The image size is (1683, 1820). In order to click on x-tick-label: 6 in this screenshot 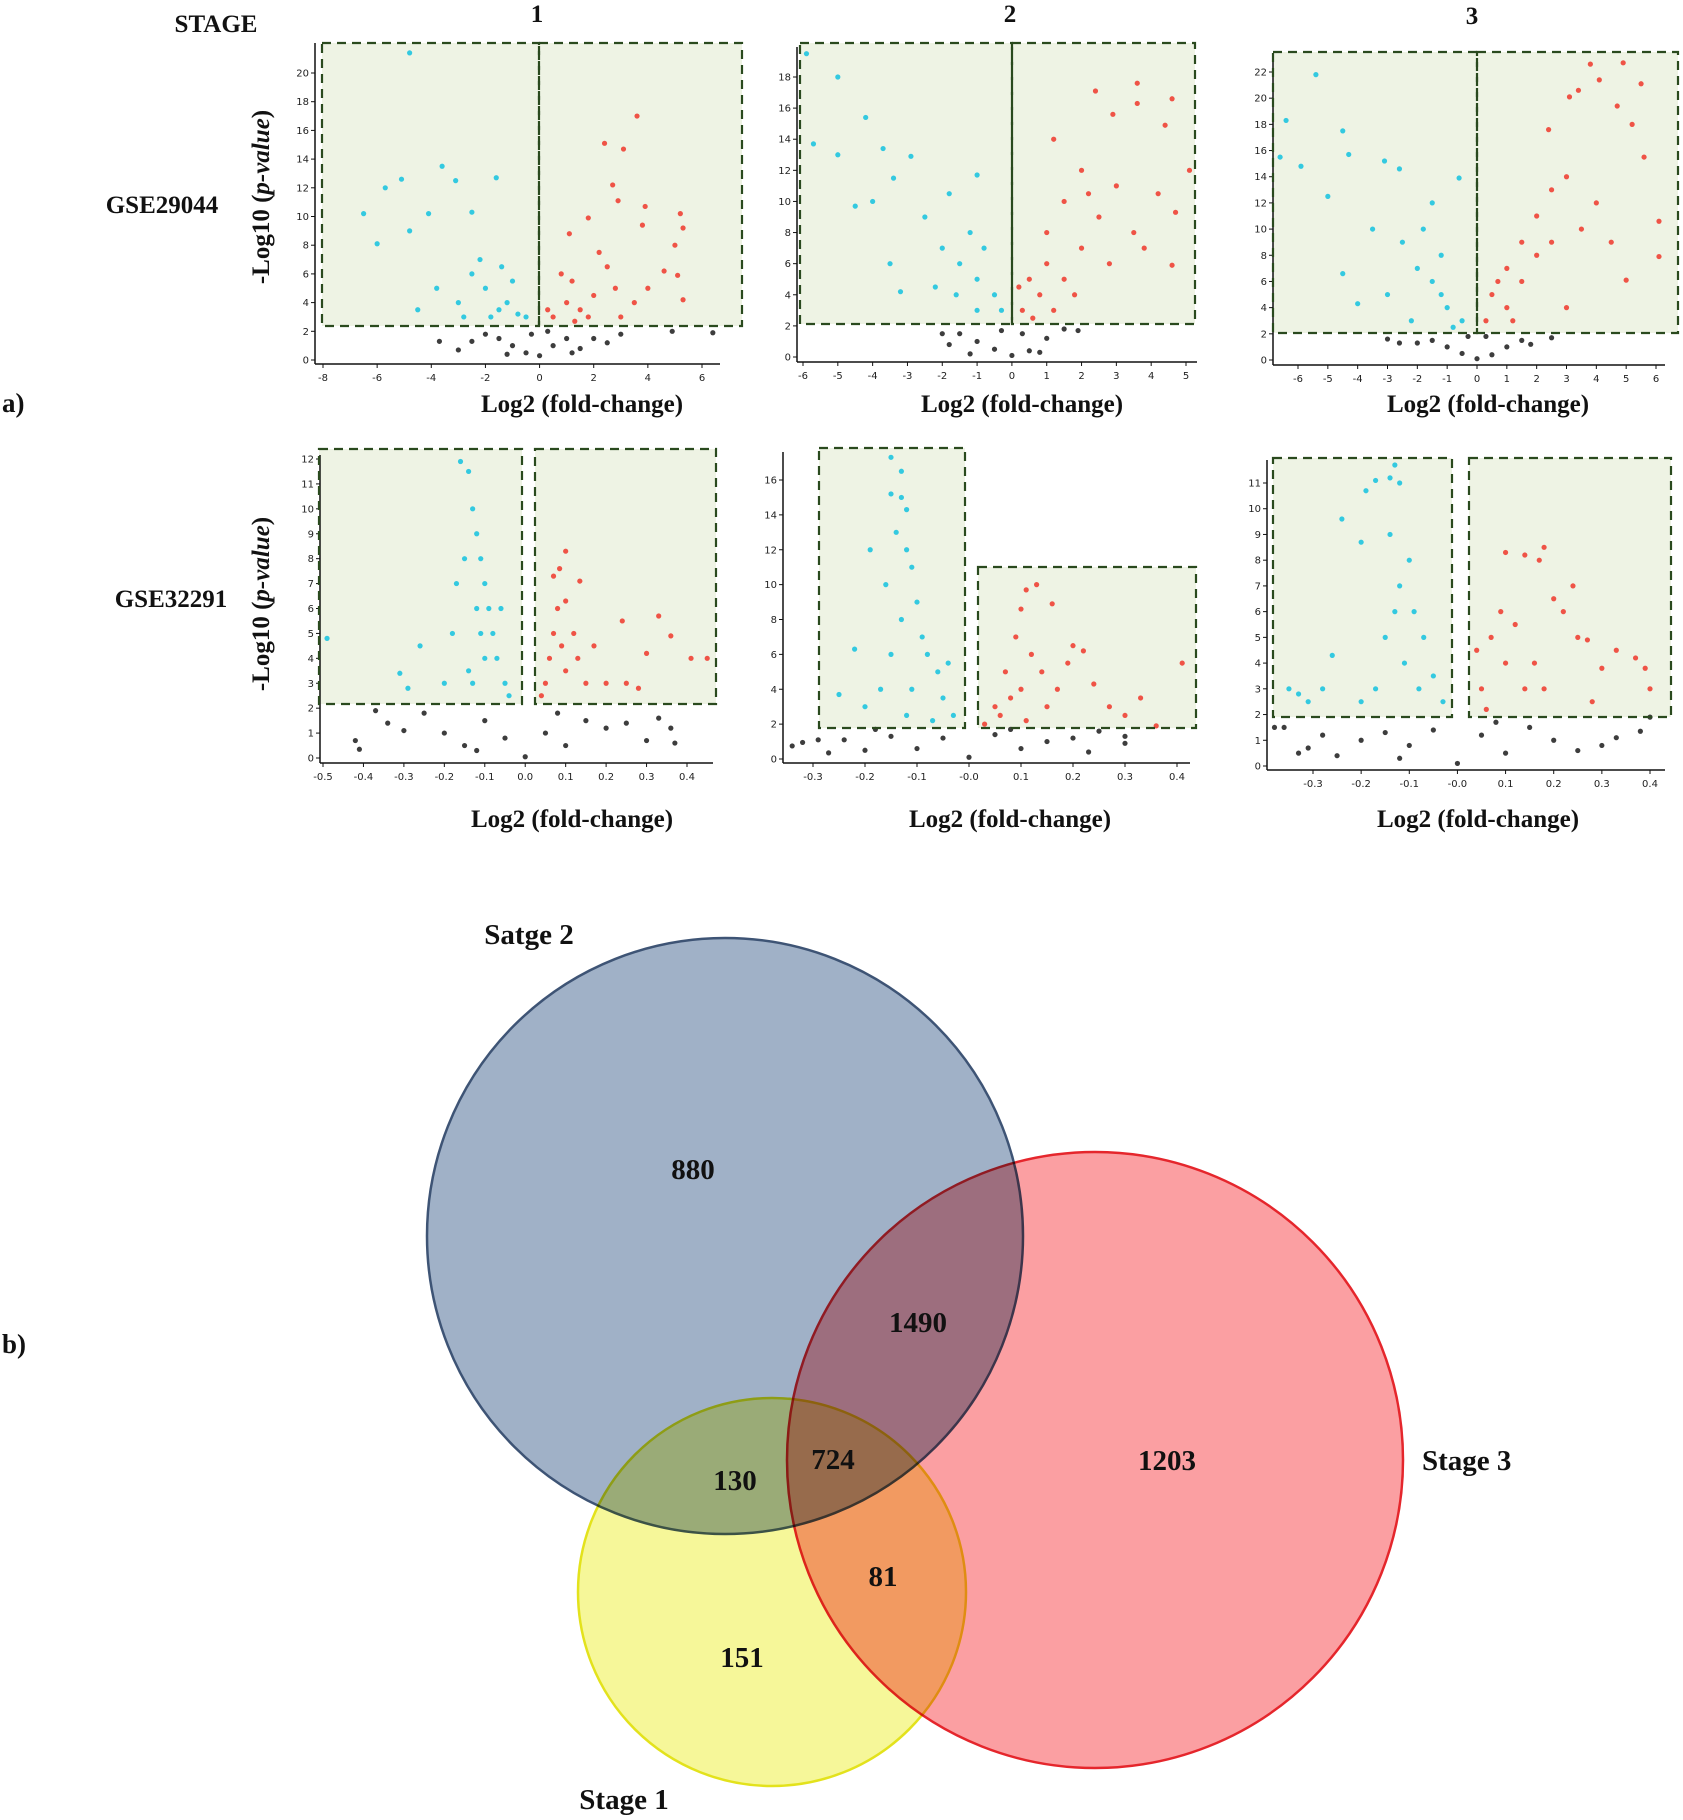, I will do `click(702, 378)`.